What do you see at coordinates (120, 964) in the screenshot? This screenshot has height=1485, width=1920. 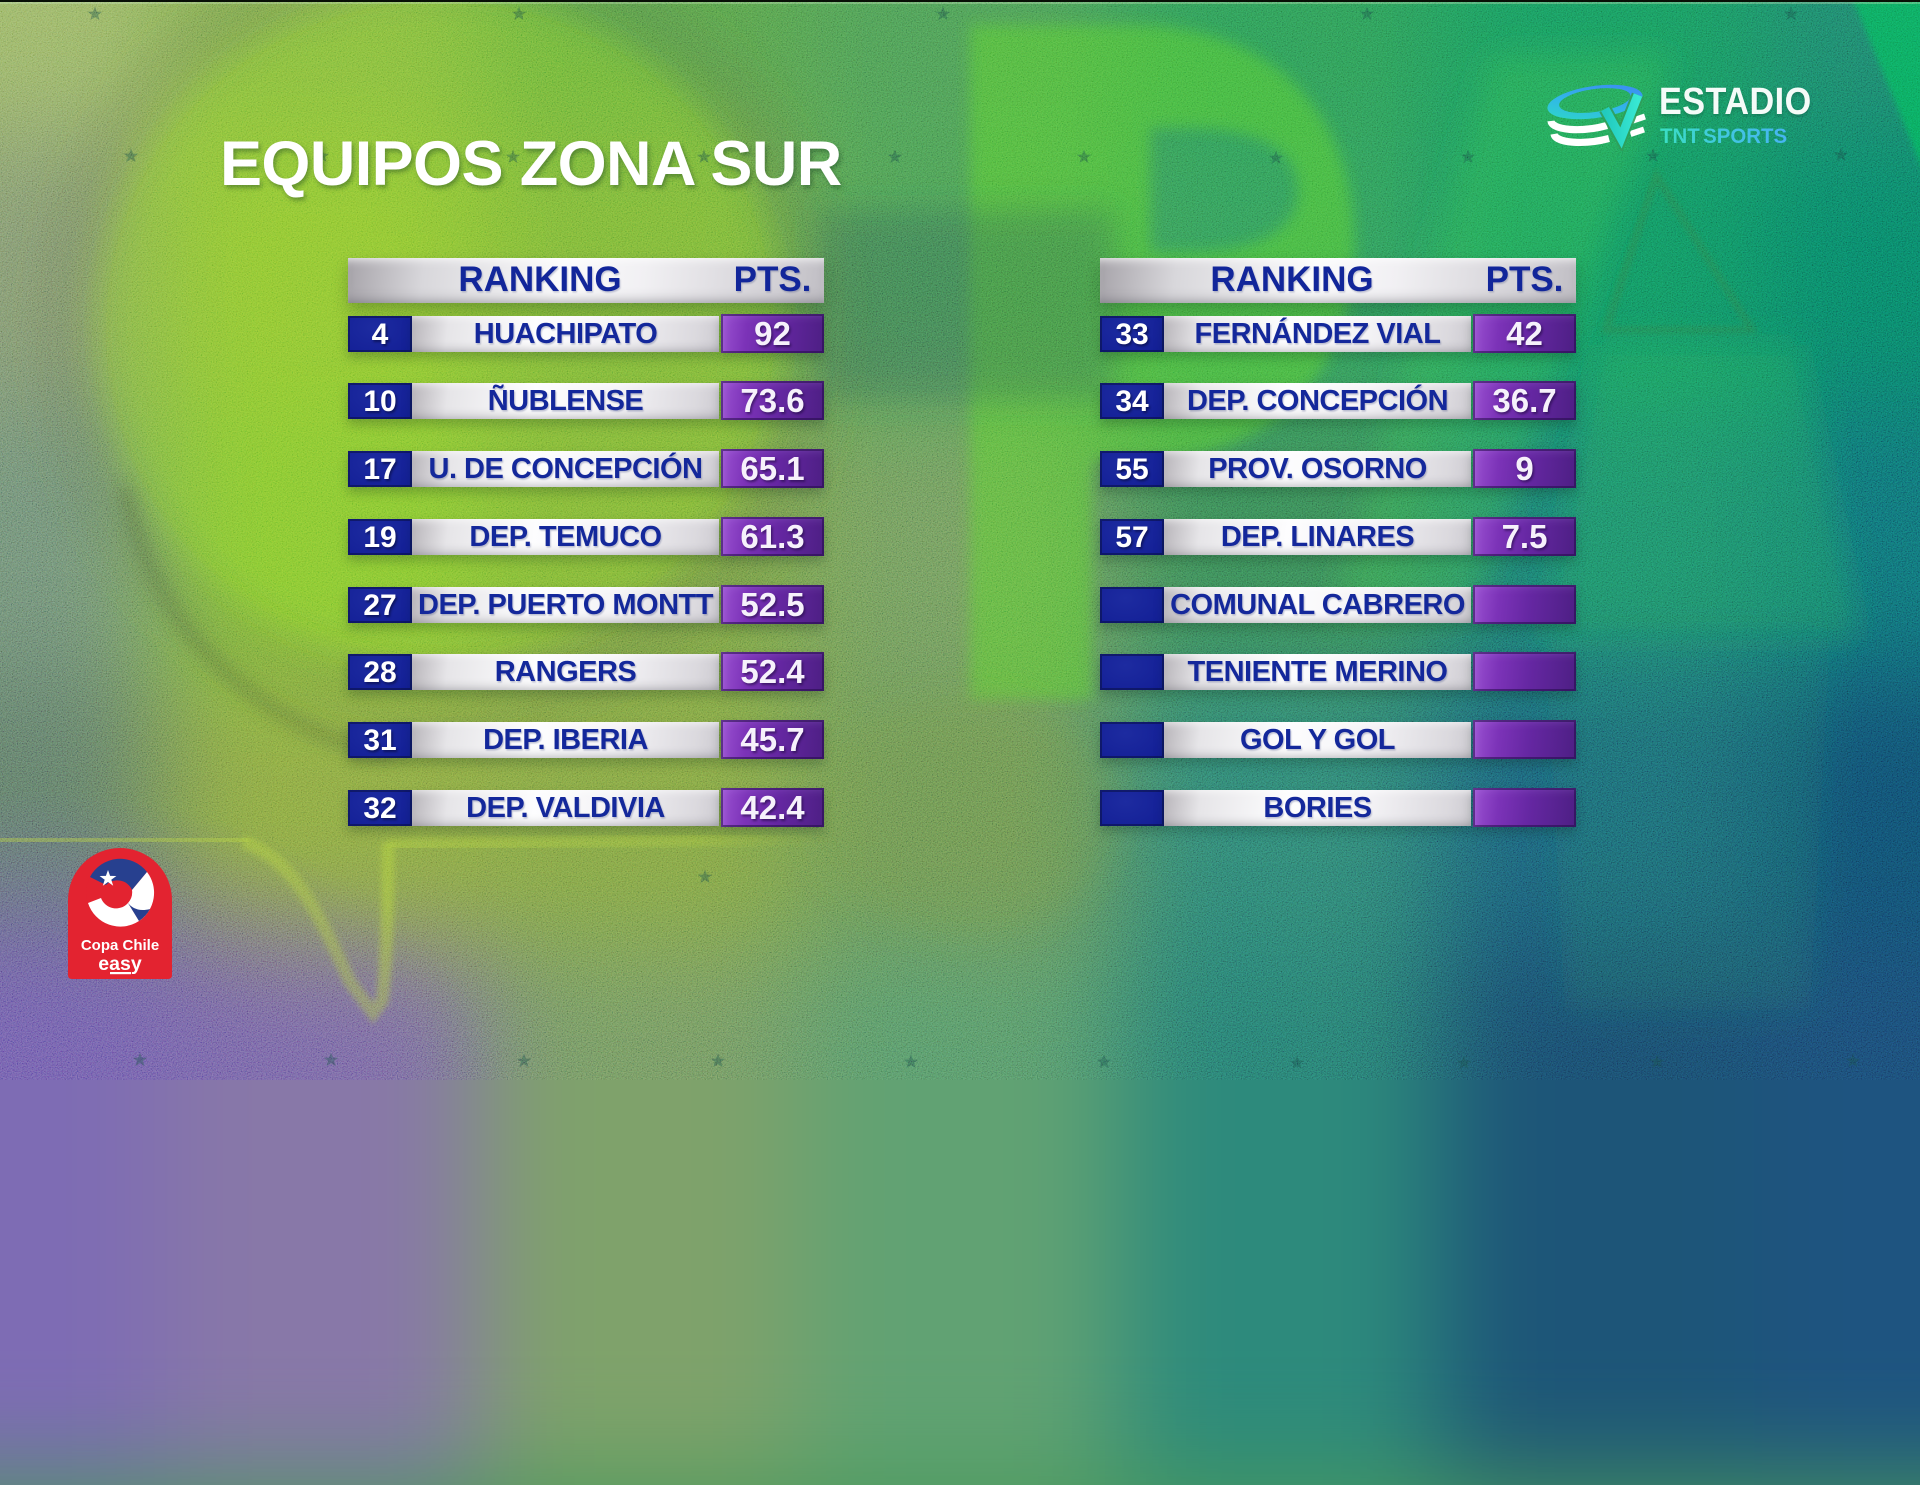 I see `svg-text: easy` at bounding box center [120, 964].